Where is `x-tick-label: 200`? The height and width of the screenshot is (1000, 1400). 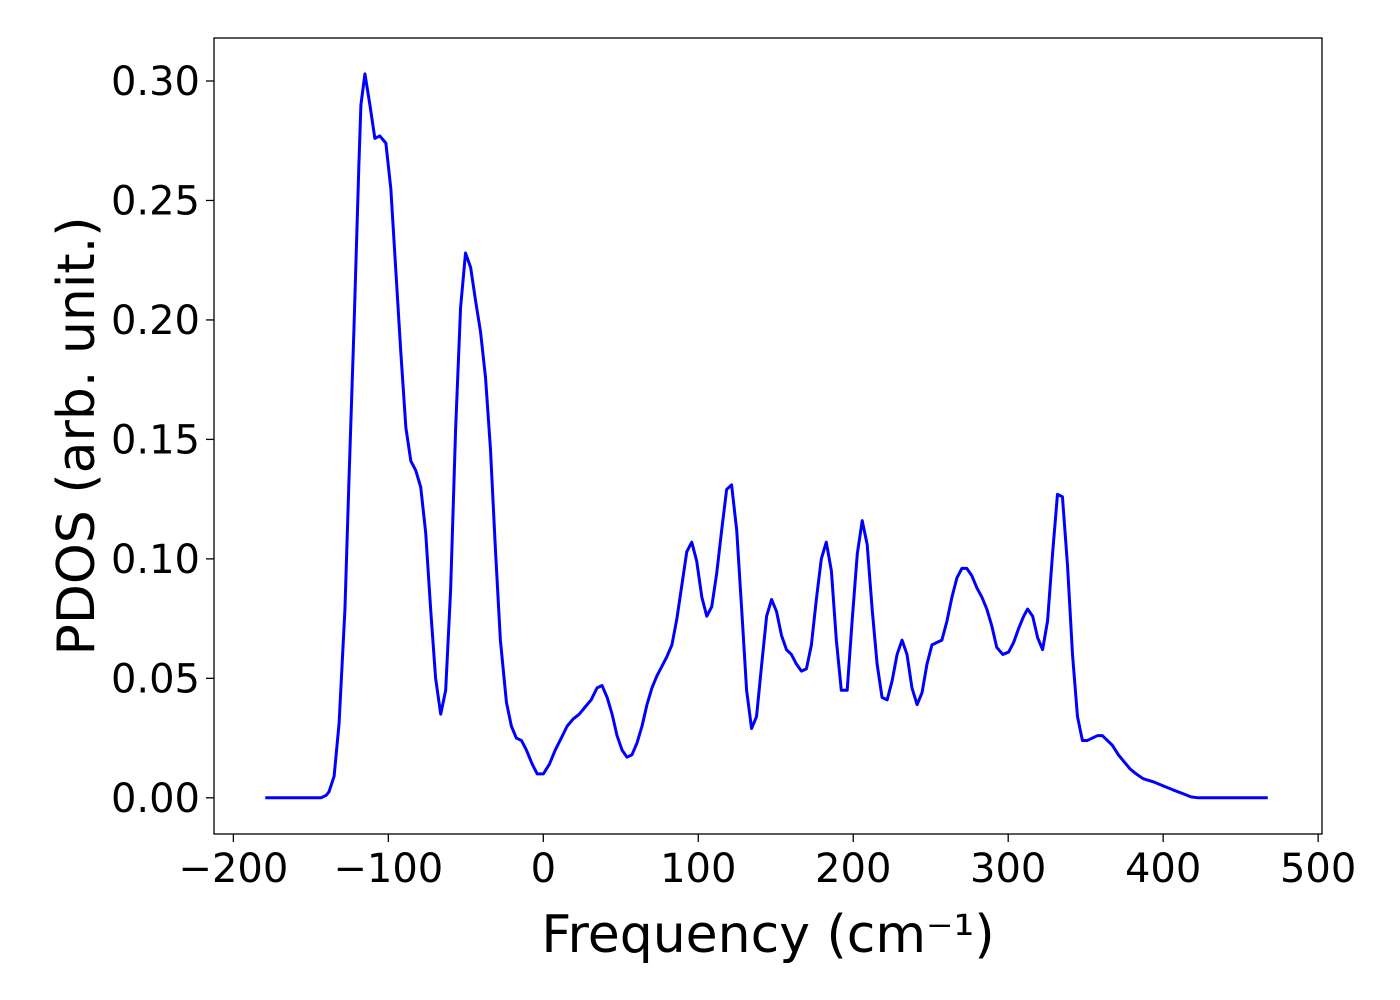
x-tick-label: 200 is located at coordinates (853, 869).